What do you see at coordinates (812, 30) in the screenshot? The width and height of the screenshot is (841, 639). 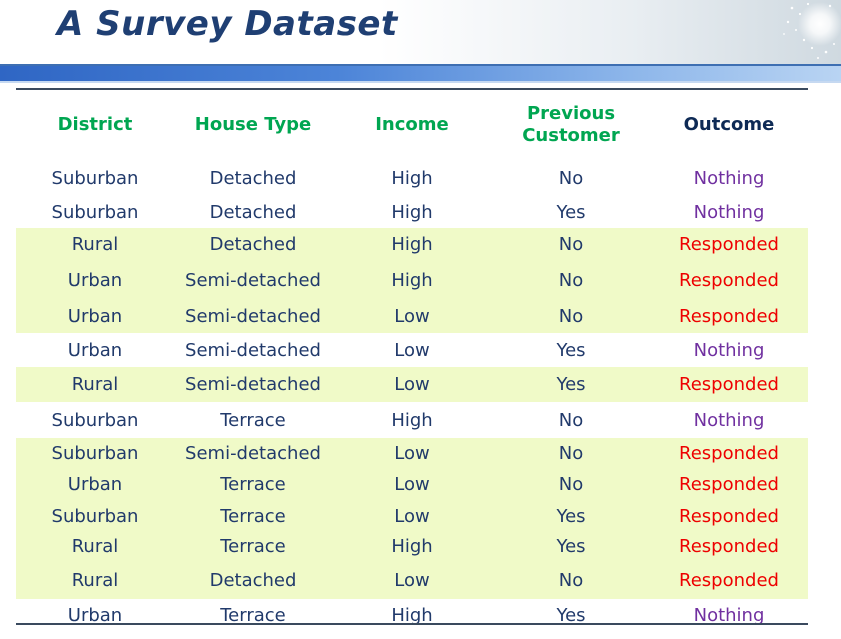 I see `sparkle-decoration-icon` at bounding box center [812, 30].